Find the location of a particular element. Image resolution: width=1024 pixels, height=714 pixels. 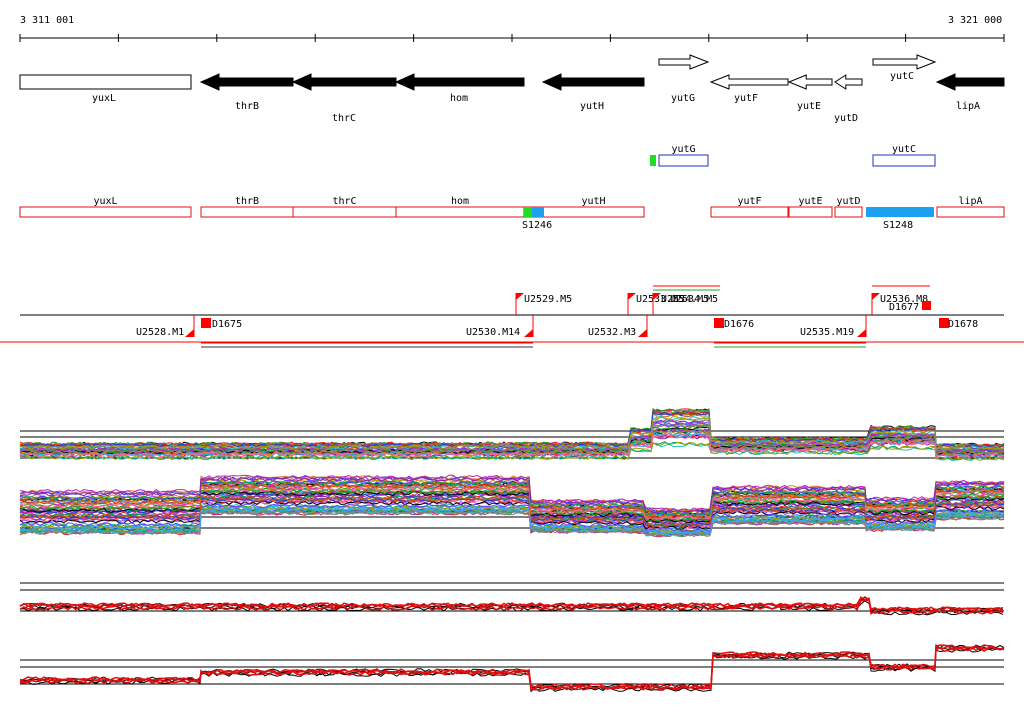

reverse-transcript-yutE is located at coordinates (810, 212).